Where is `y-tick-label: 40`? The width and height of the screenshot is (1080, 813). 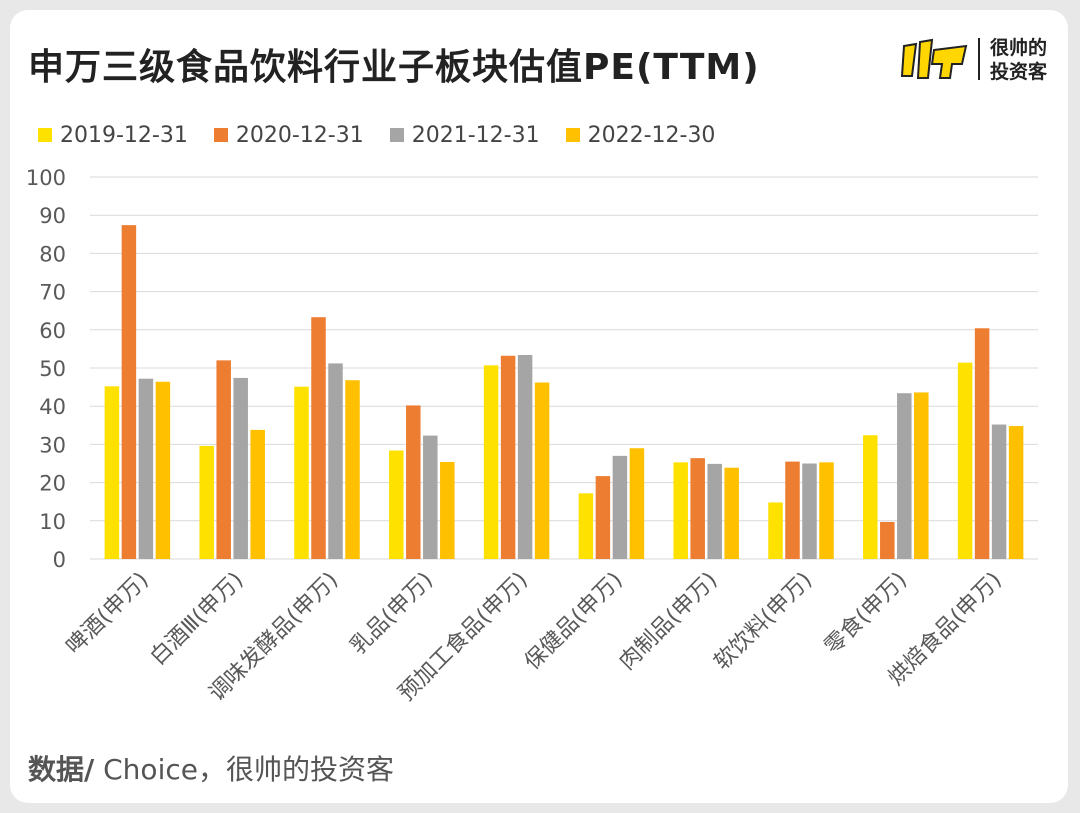
y-tick-label: 40 is located at coordinates (52, 407).